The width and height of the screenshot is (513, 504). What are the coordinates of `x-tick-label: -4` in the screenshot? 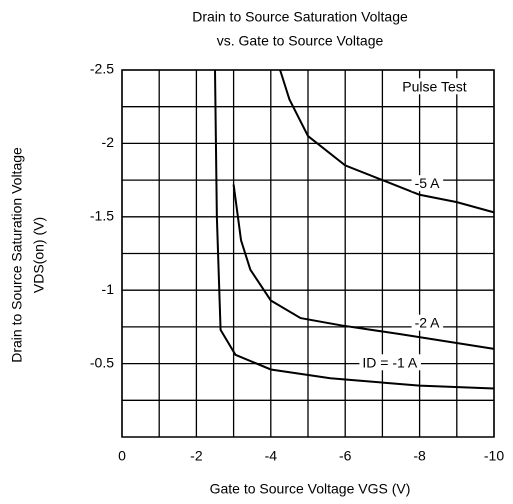 It's located at (271, 456).